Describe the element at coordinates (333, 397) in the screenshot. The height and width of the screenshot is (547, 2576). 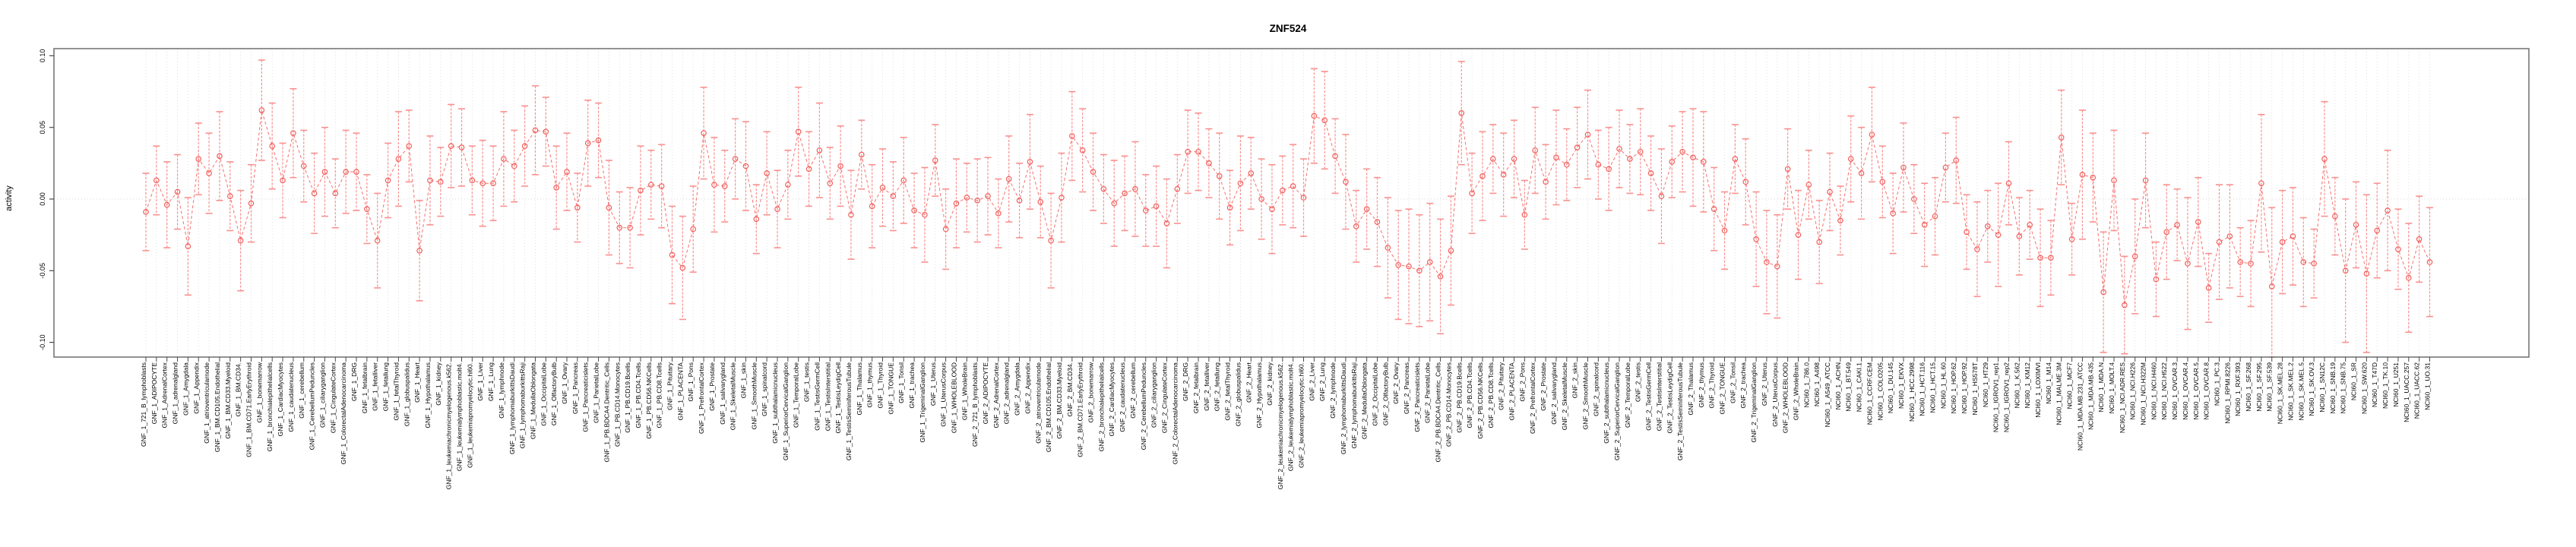
I see `x-tick-label: GNF_1_CingulateCortex` at that location.